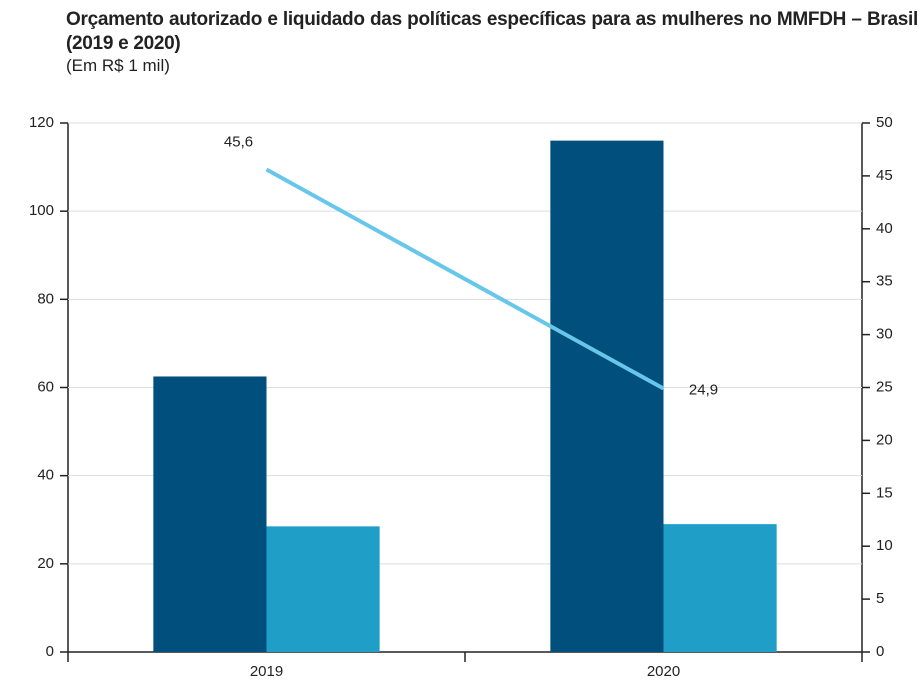 The image size is (921, 682). Describe the element at coordinates (884, 175) in the screenshot. I see `y2-tick-label: 45` at that location.